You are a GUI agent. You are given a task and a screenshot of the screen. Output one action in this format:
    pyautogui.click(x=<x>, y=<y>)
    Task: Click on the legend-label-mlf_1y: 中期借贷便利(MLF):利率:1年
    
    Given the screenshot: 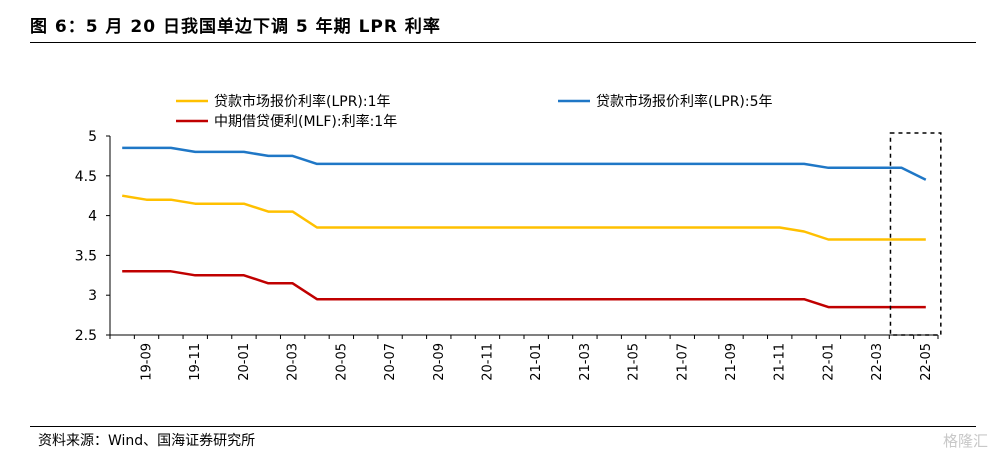 What is the action you would take?
    pyautogui.click(x=305, y=121)
    